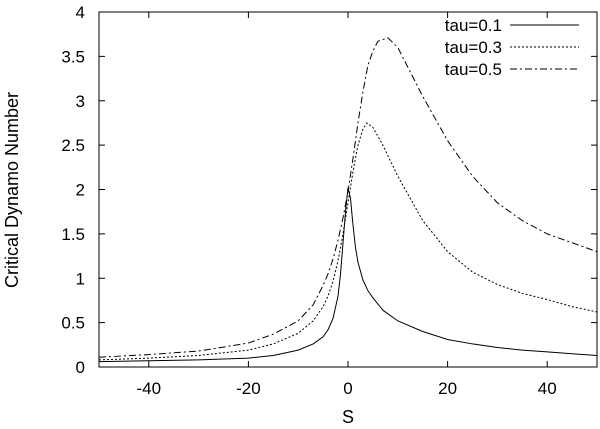  I want to click on legend-label-2: tau=0.3, so click(473, 47).